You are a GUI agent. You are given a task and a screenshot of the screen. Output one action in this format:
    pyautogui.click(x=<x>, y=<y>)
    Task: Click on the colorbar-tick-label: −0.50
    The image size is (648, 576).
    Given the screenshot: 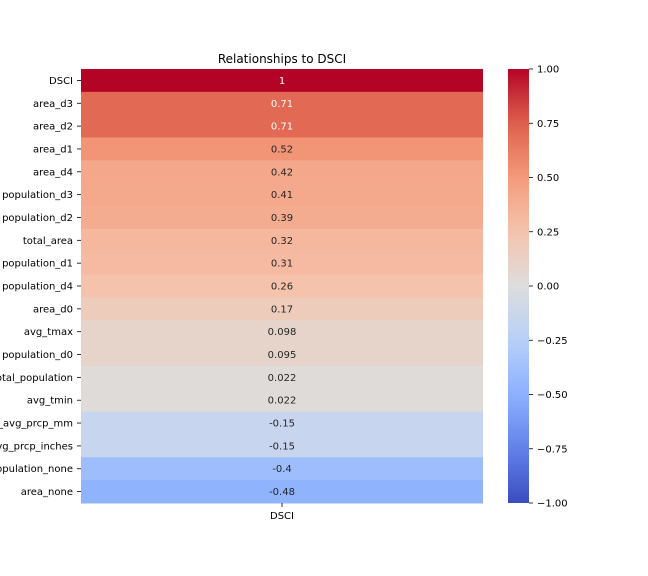 What is the action you would take?
    pyautogui.click(x=552, y=395)
    